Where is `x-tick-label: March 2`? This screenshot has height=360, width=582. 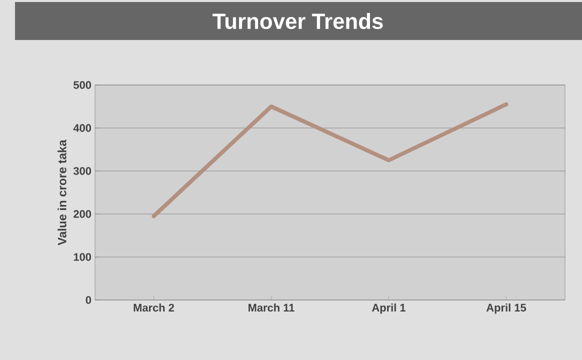
x-tick-label: March 2 is located at coordinates (154, 308).